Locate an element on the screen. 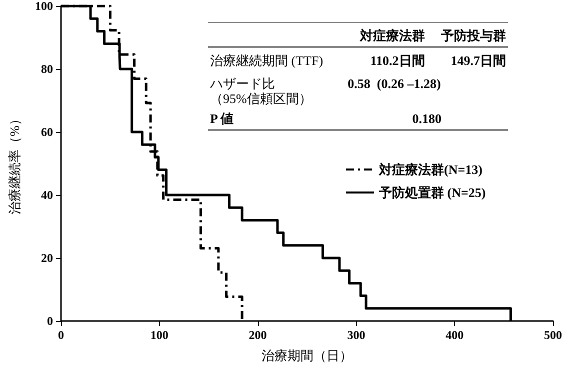 This screenshot has width=565, height=377. x-axis-title: 治療期間（日） is located at coordinates (307, 355).